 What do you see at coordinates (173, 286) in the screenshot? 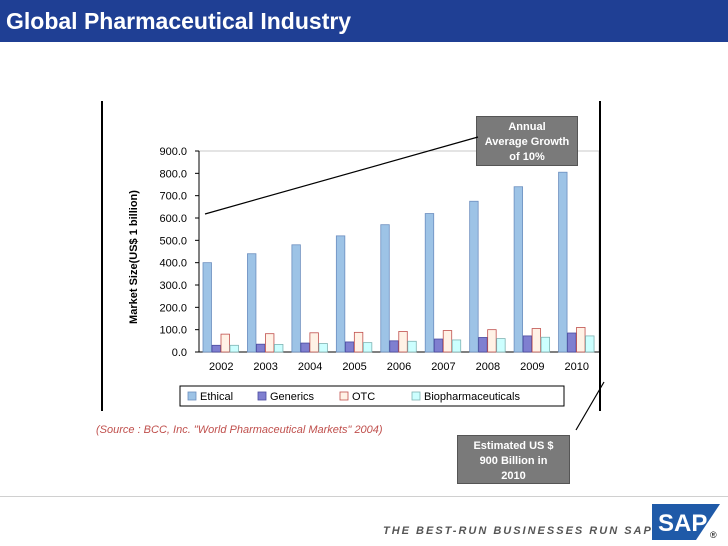
I see `y-tick-label: 300.0` at bounding box center [173, 286].